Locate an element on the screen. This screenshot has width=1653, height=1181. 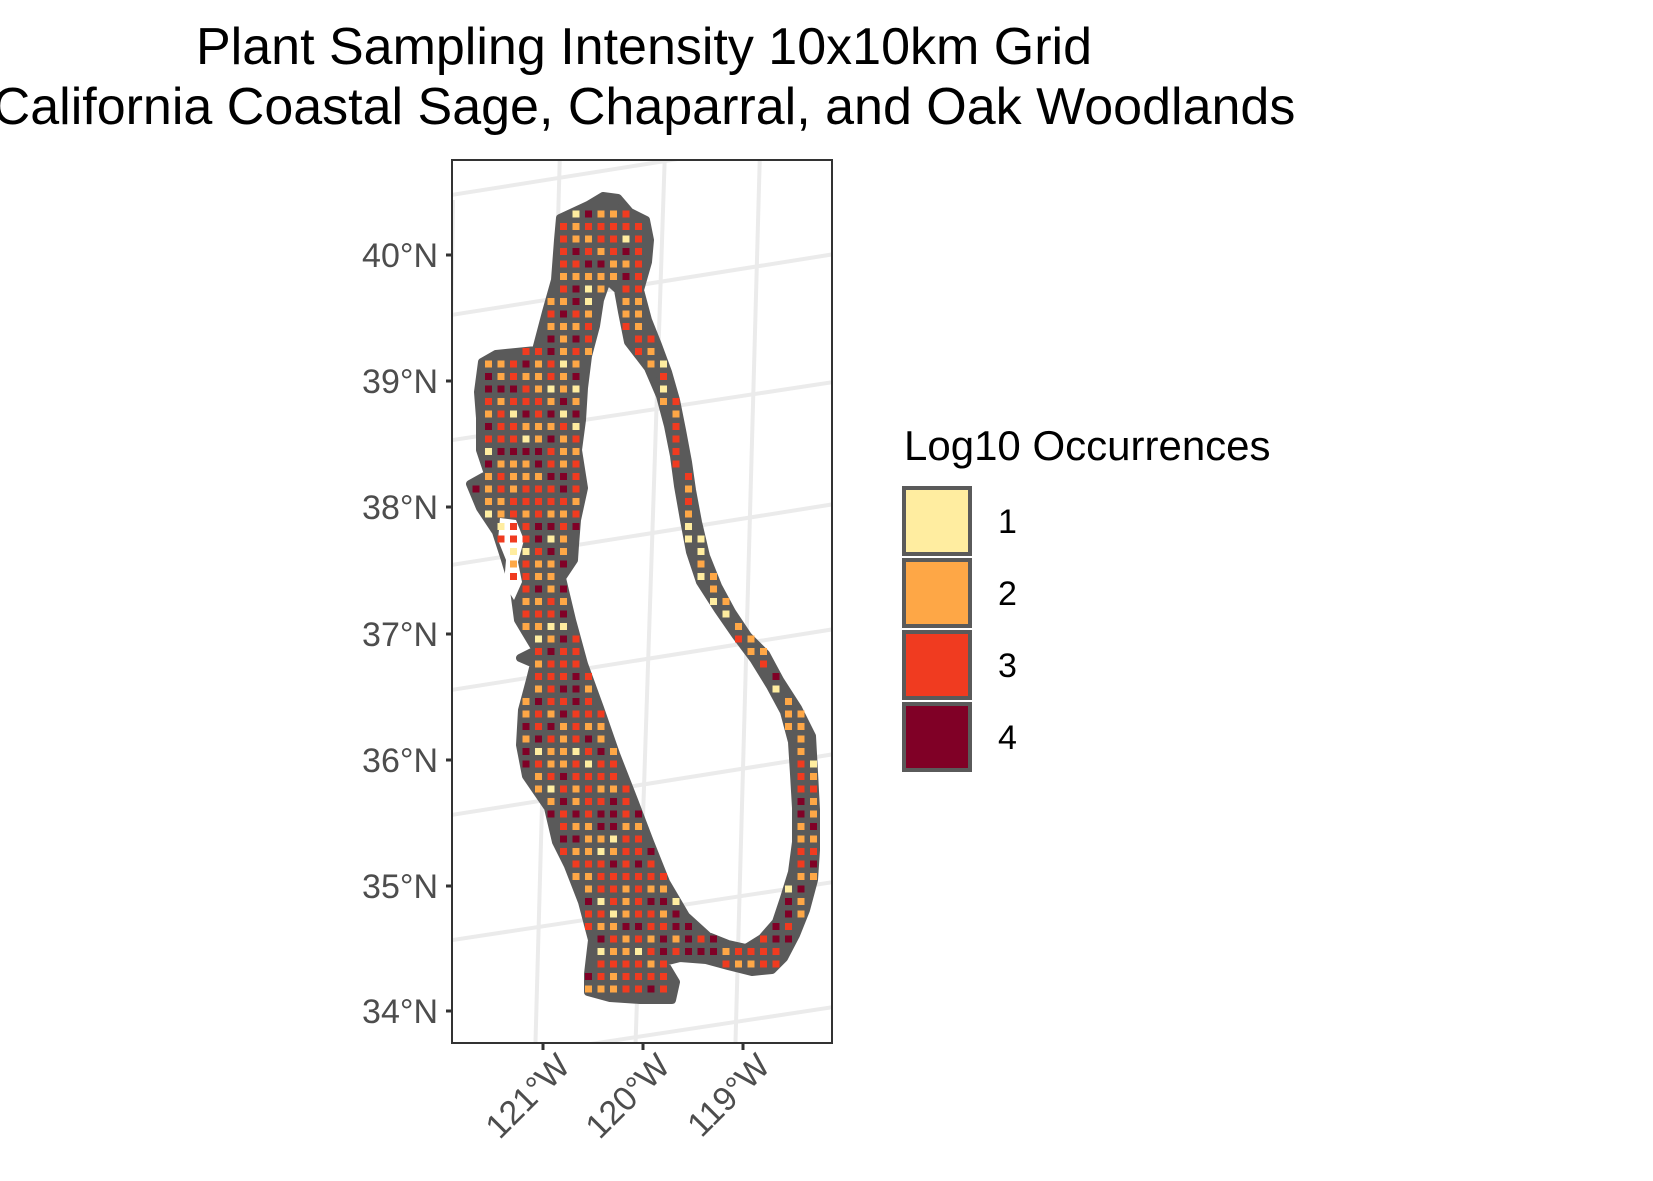
legend-label: 4 is located at coordinates (1007, 738).